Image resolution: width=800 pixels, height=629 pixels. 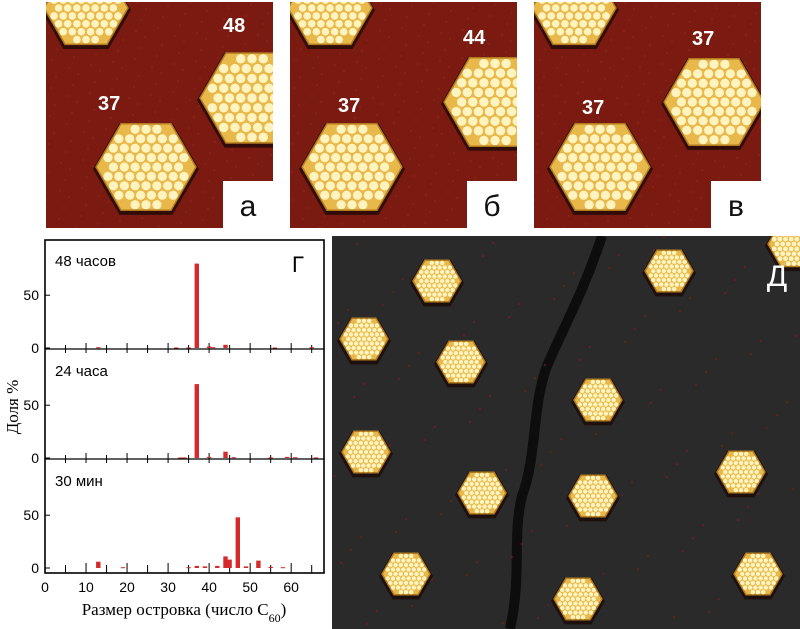 What do you see at coordinates (86, 587) in the screenshot?
I see `x-tick-label: 10` at bounding box center [86, 587].